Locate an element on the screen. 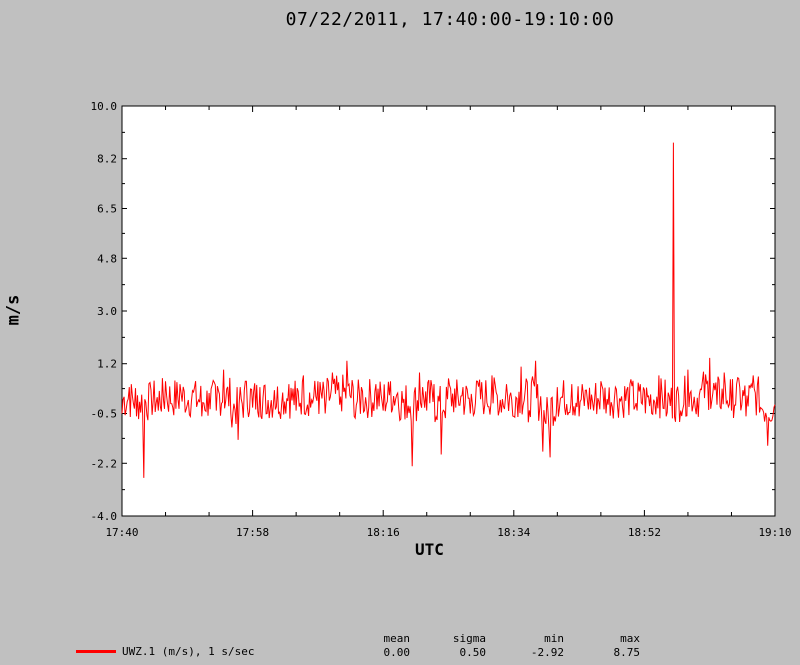 The height and width of the screenshot is (665, 800). stat-mean-value: 0.00 is located at coordinates (397, 652).